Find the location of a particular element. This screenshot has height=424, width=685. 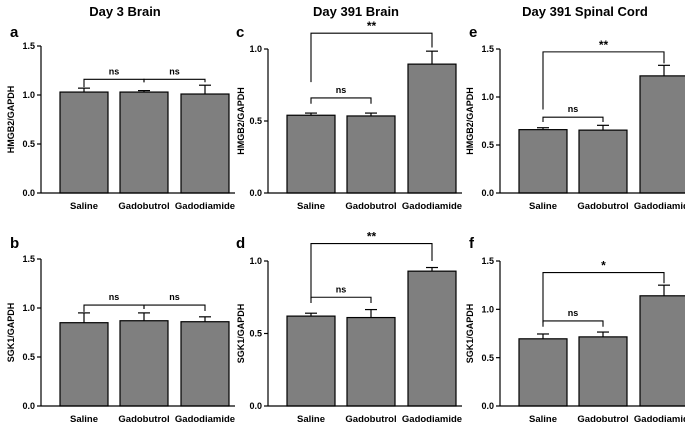

column-title-day3-brain: Day 3 Brain is located at coordinates (125, 11).